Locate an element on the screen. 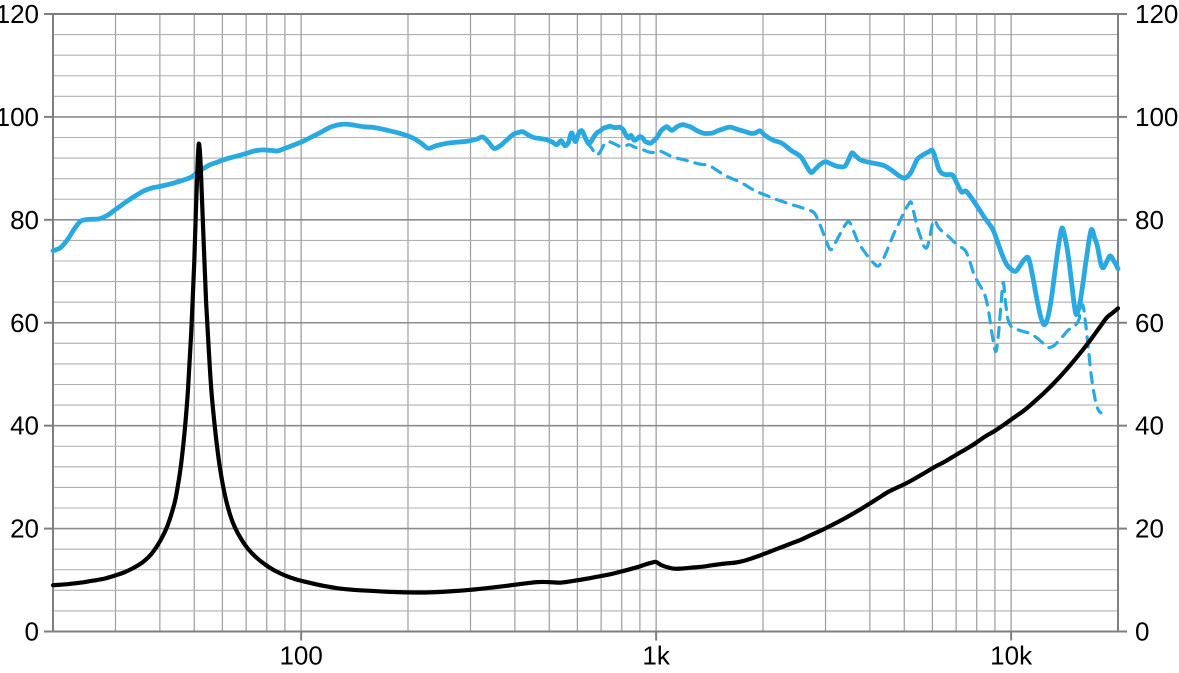 The height and width of the screenshot is (673, 1179). y-axis-labels-right: 0 20 40 60 80 100 120 is located at coordinates (1156, 323).